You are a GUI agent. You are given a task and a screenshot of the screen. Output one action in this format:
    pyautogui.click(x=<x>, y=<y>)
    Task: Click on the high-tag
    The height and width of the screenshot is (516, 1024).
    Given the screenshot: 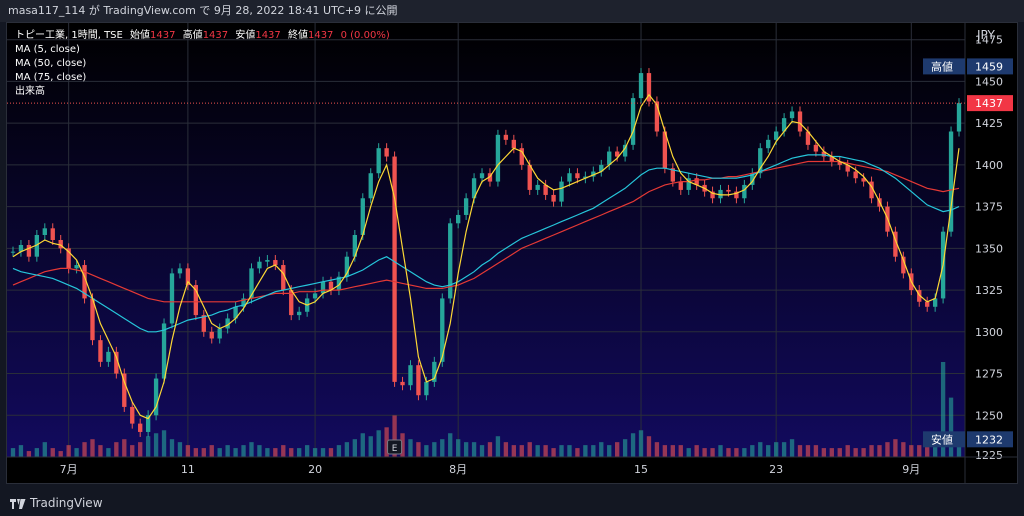 What is the action you would take?
    pyautogui.click(x=944, y=66)
    